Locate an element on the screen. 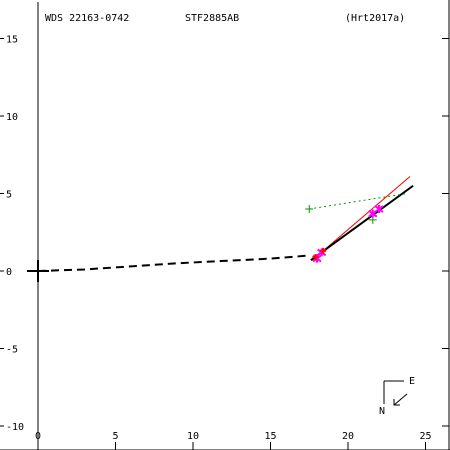  orbit-path-dashed is located at coordinates (173, 263).